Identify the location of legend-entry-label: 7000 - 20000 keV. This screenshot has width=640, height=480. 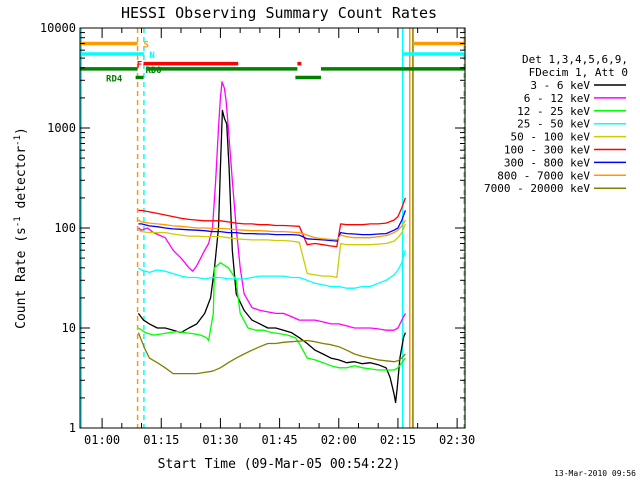
(537, 188).